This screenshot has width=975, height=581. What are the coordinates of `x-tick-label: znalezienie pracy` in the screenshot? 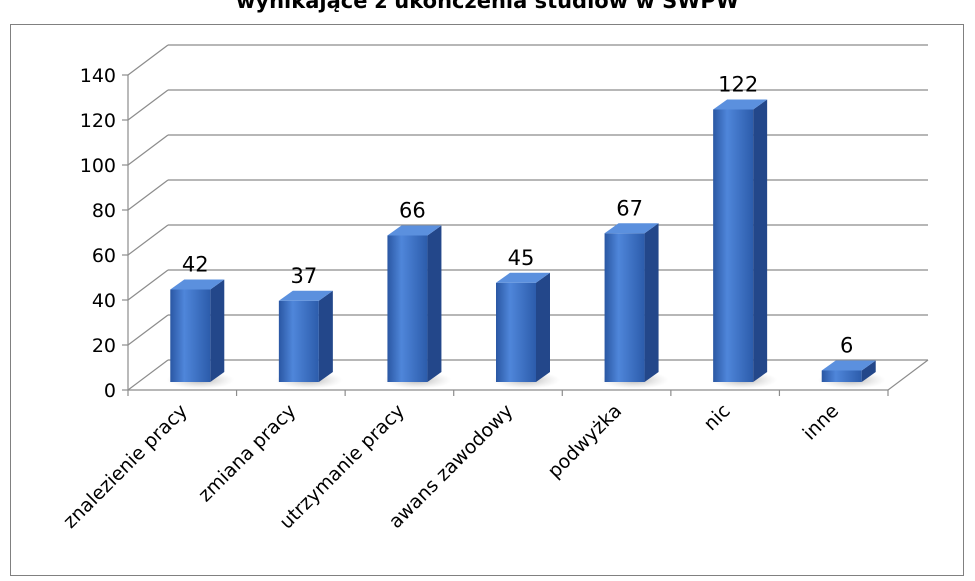 It's located at (125, 466).